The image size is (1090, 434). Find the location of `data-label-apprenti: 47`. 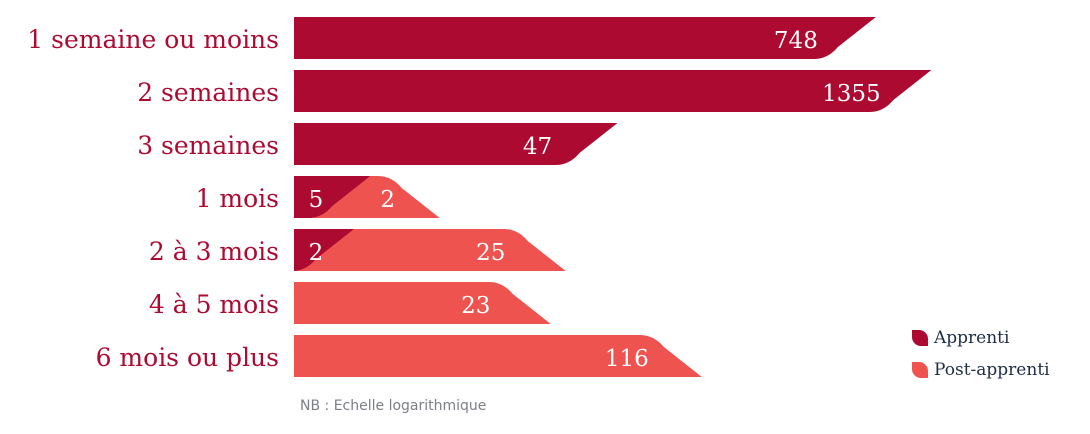

data-label-apprenti: 47 is located at coordinates (537, 147).